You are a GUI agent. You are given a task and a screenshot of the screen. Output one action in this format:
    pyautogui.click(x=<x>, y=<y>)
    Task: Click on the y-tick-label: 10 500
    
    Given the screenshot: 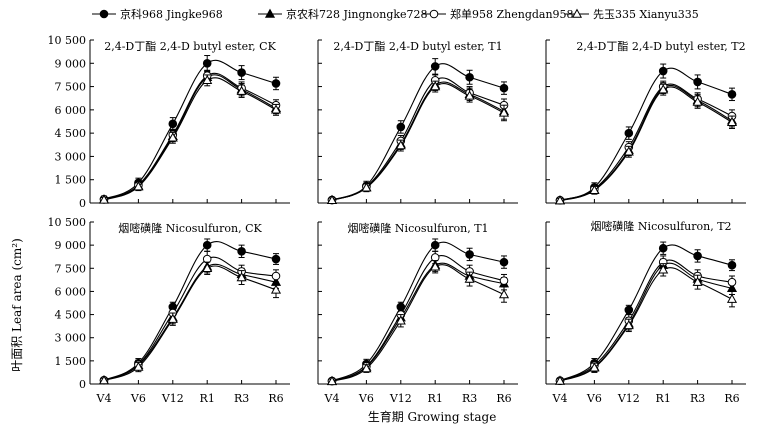 What is the action you would take?
    pyautogui.click(x=67, y=222)
    